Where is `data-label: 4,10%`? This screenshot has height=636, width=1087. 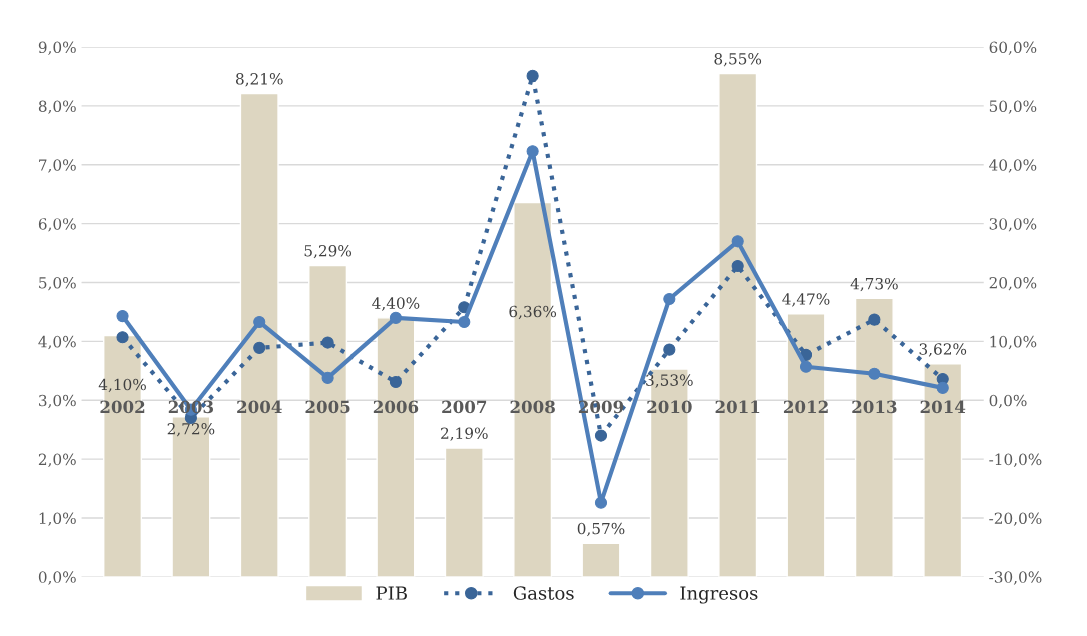 data-label: 4,10% is located at coordinates (122, 385).